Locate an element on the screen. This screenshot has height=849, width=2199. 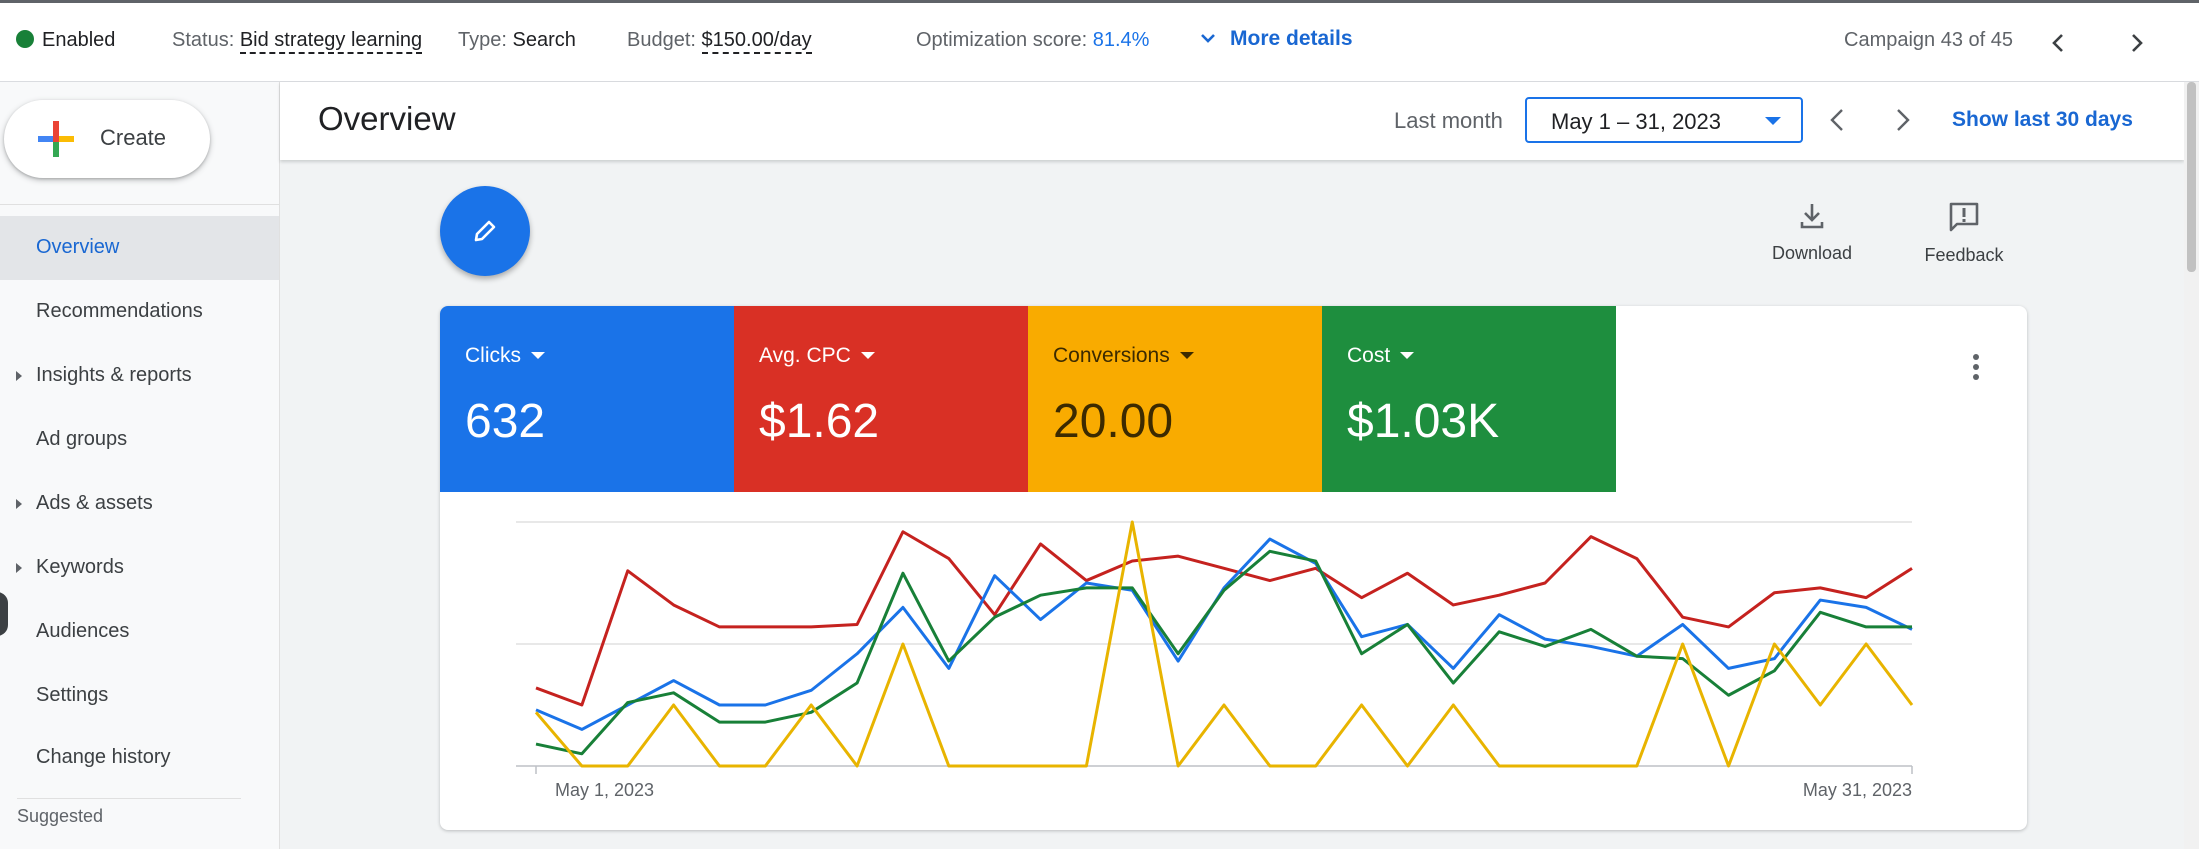
campaign-counter-text: Campaign 43 of 45 is located at coordinates (1929, 40).